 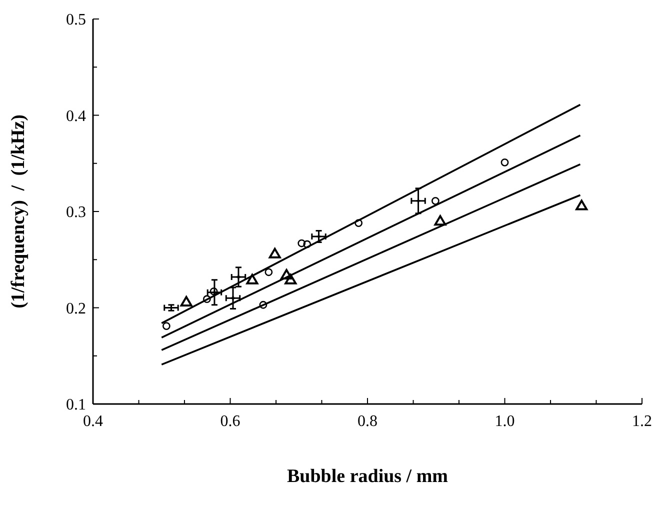 I want to click on y-tick-label: 0.2, so click(x=76, y=309).